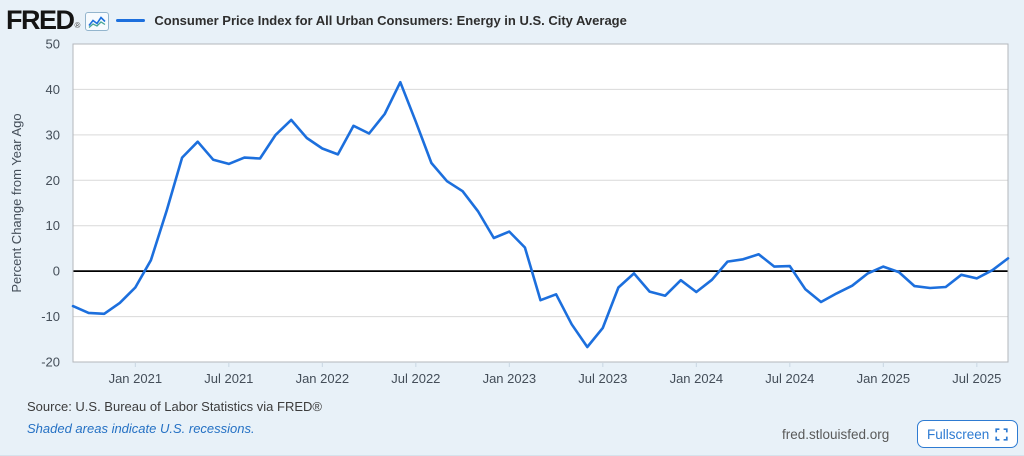 This screenshot has width=1024, height=456. Describe the element at coordinates (77, 25) in the screenshot. I see `logo-registered-mark: ®` at that location.